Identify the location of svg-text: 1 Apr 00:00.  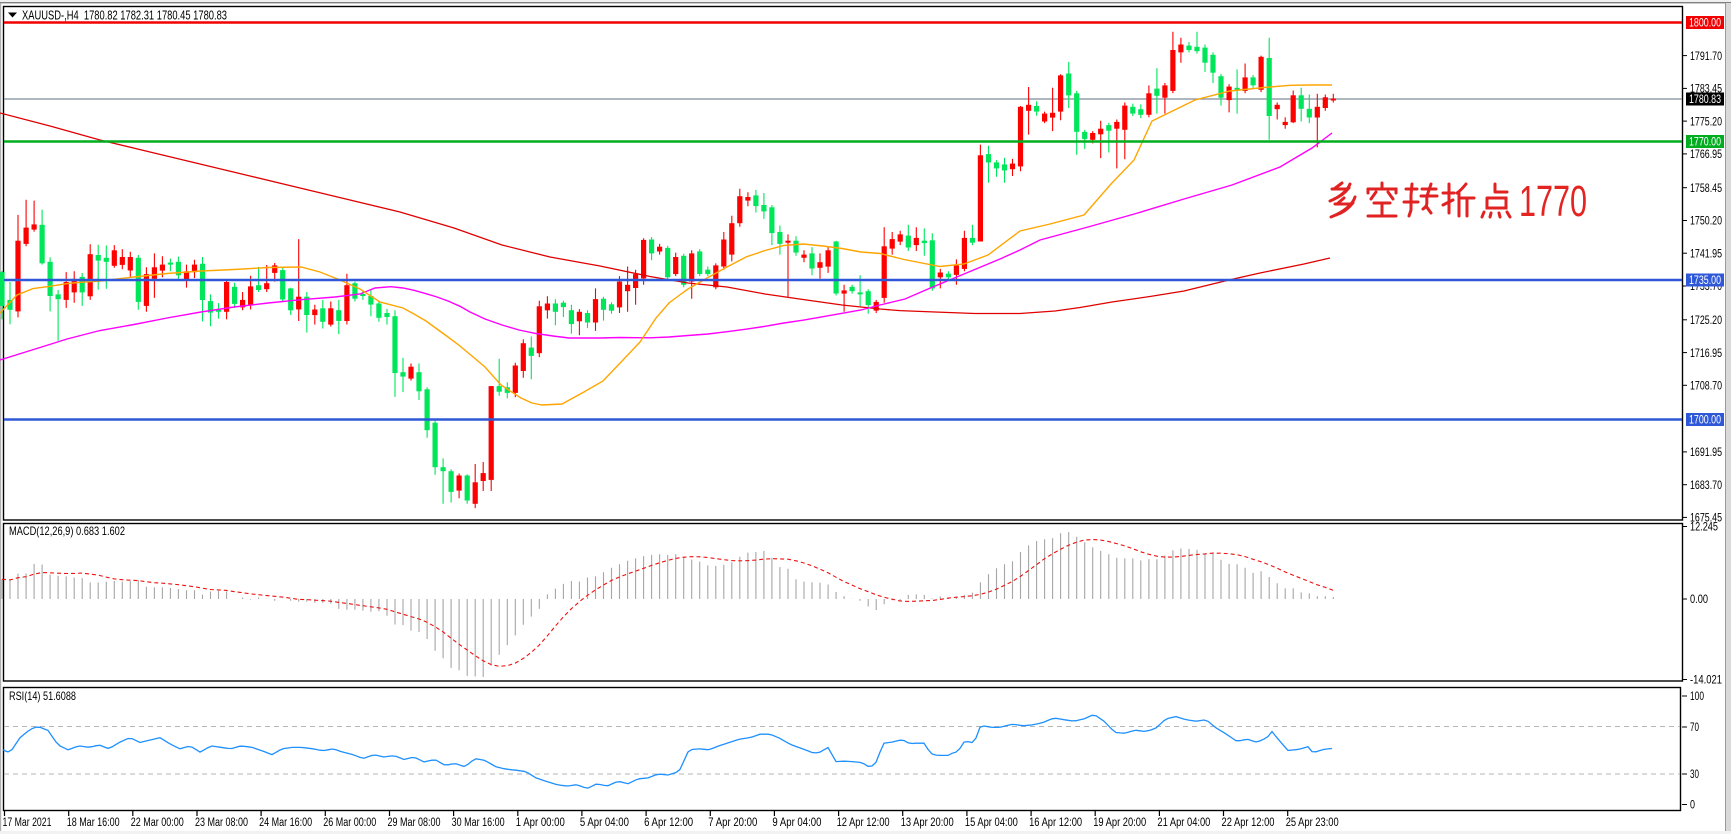
(540, 823).